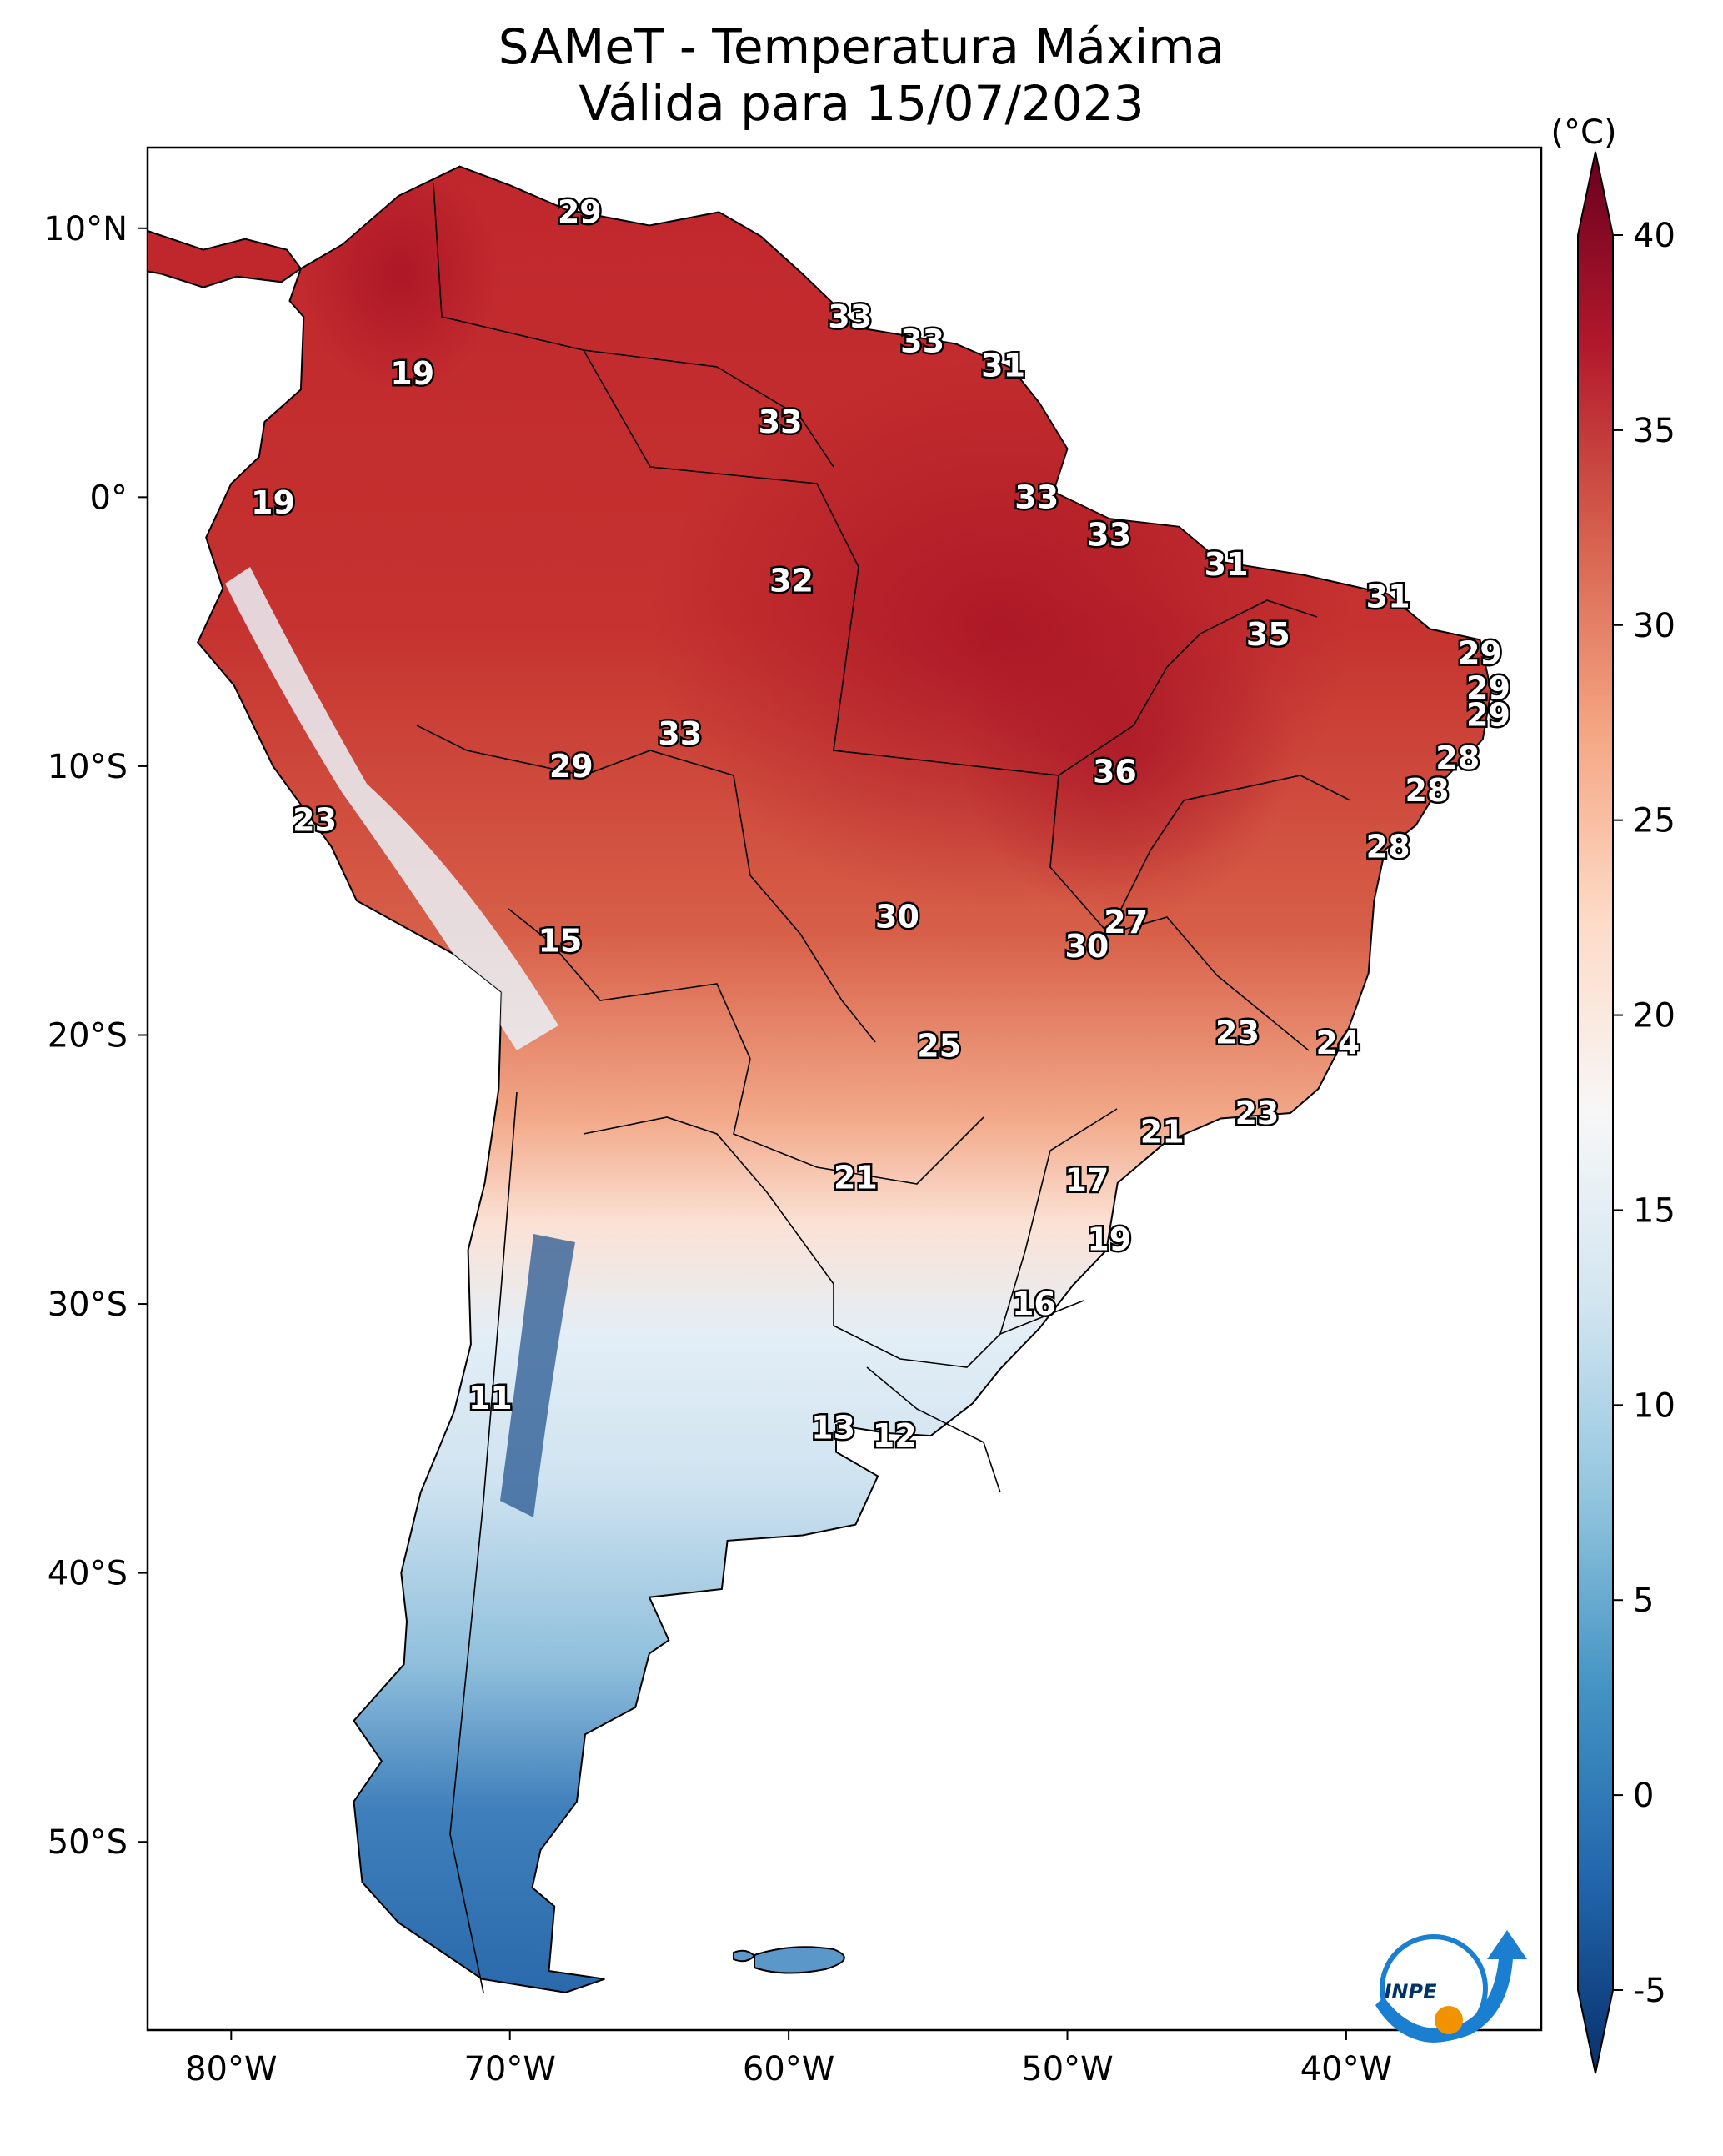 The image size is (1723, 2156). I want to click on y-tick-label: 20°S, so click(88, 1035).